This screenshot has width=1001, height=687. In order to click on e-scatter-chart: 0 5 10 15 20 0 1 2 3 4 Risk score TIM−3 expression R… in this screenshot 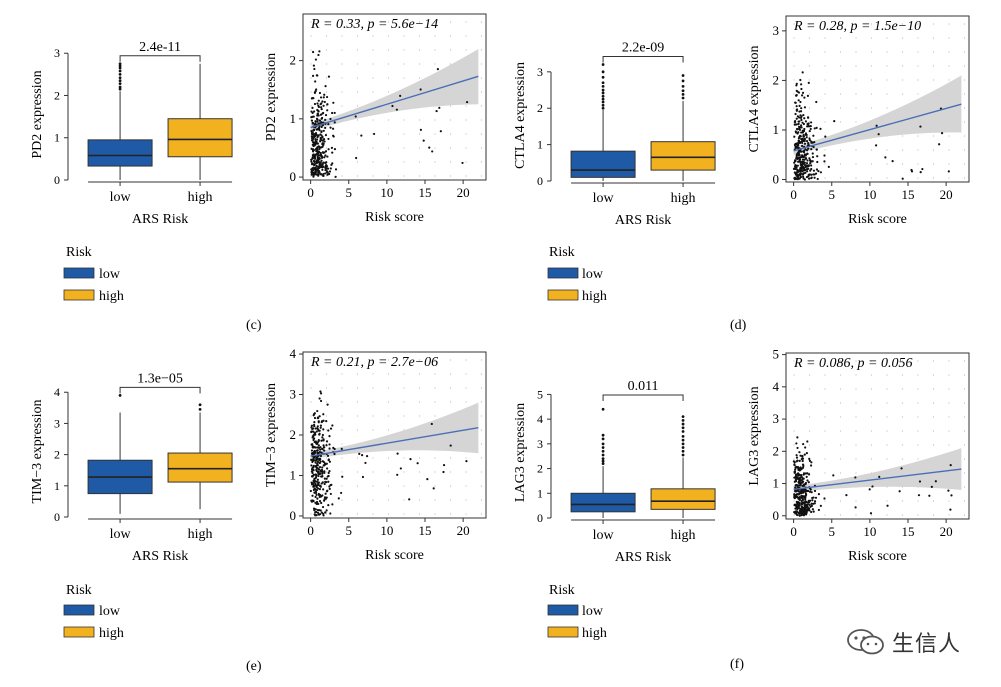, I will do `click(375, 454)`.